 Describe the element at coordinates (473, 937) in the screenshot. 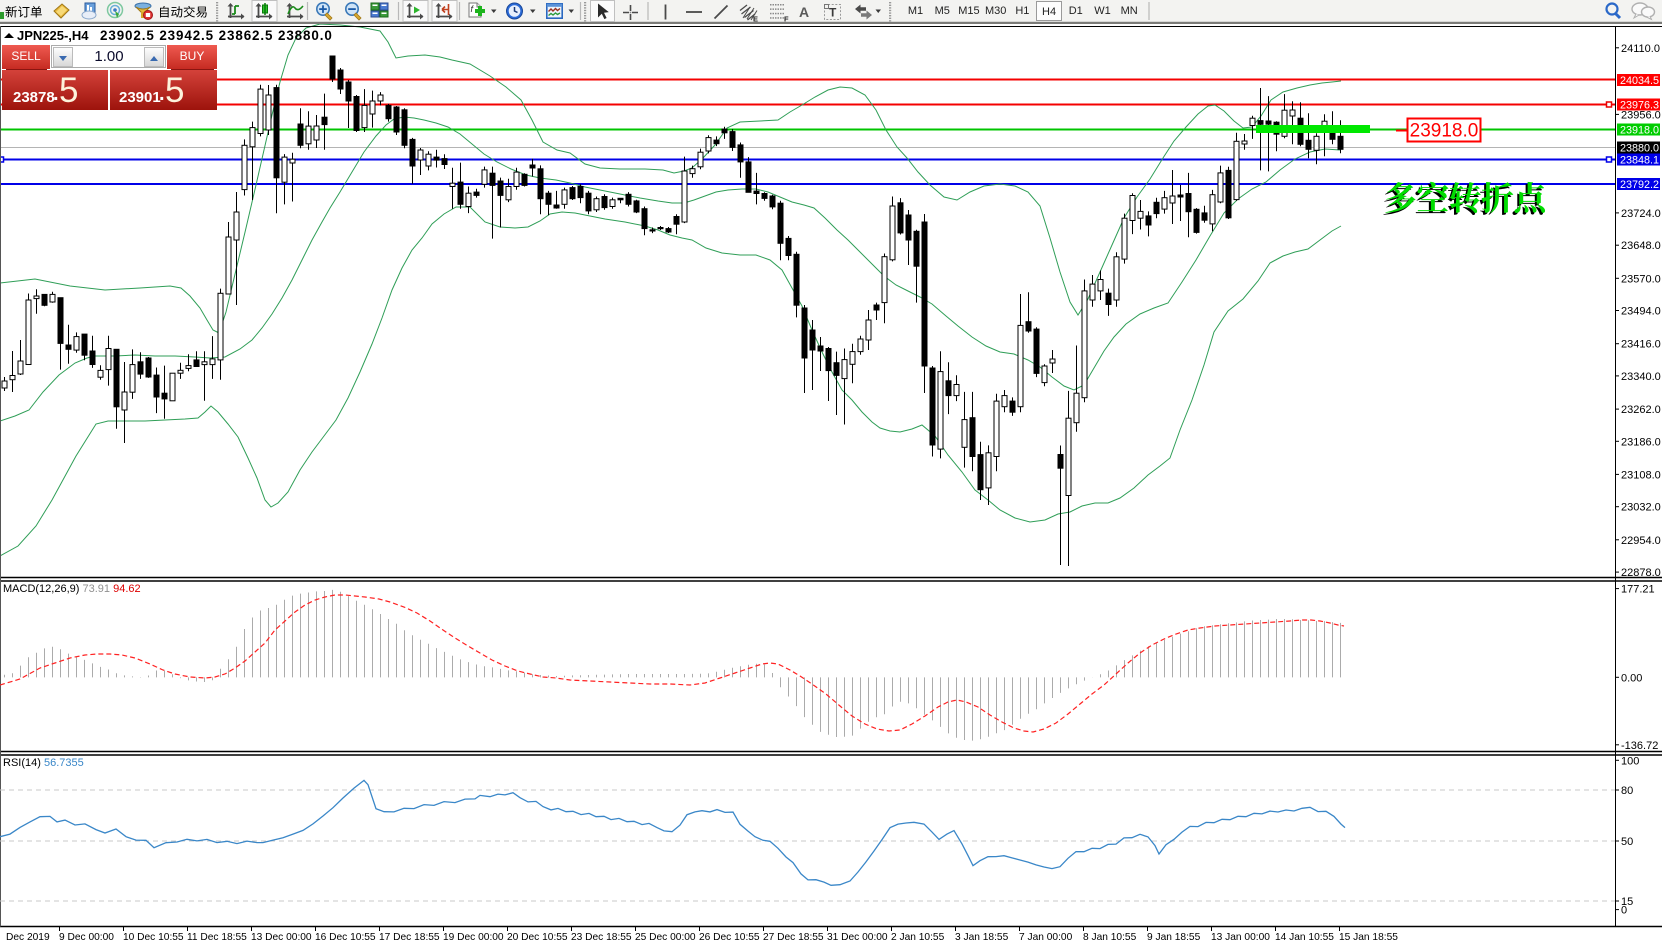

I see `svg-text: 19 Dec 00:00` at that location.